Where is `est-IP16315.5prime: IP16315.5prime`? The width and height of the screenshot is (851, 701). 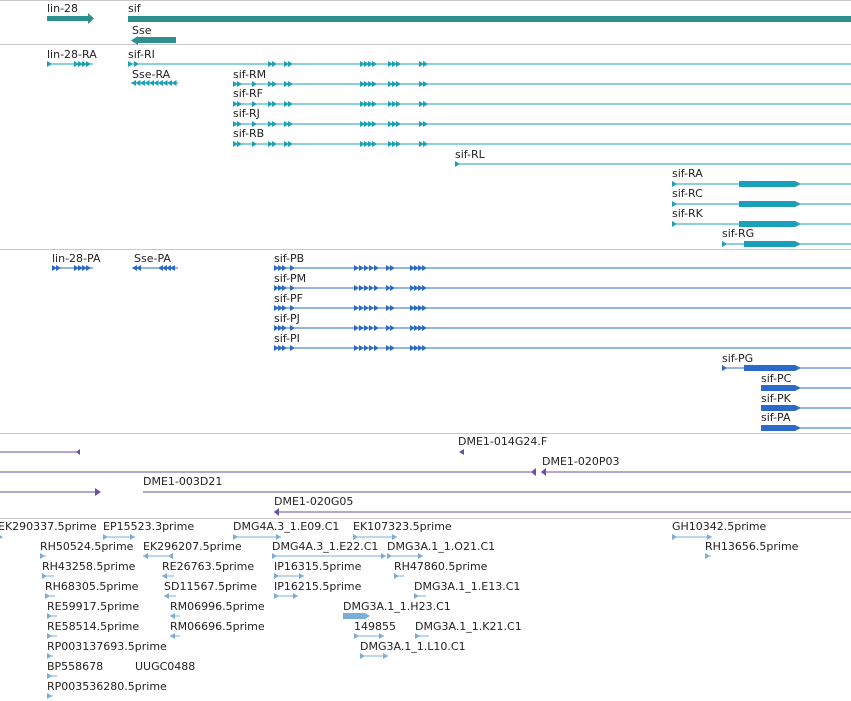 est-IP16315.5prime: IP16315.5prime is located at coordinates (318, 569).